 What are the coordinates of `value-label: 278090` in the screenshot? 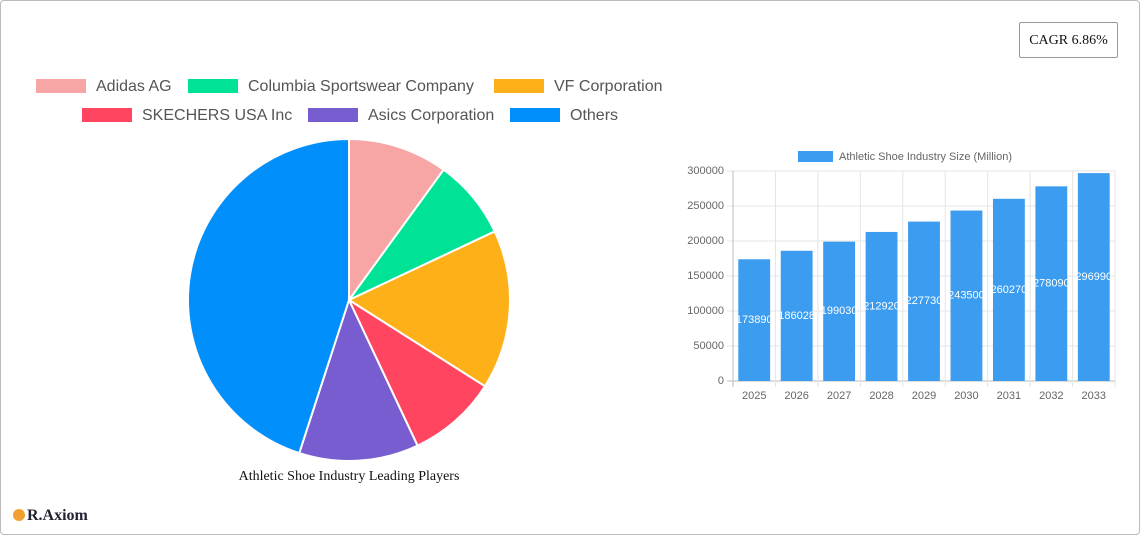 It's located at (1051, 284).